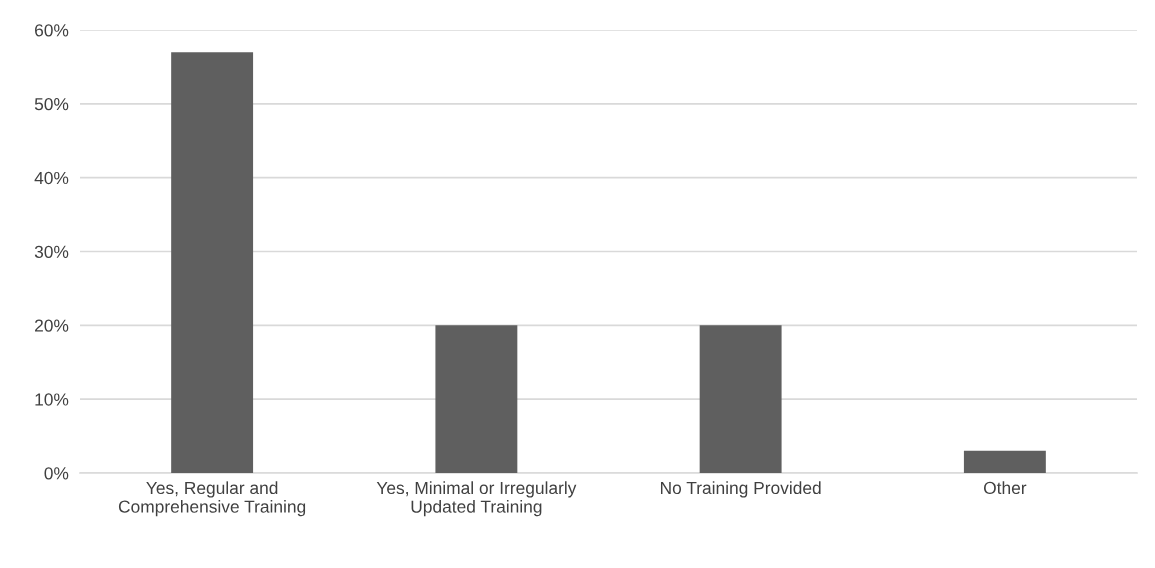 The width and height of the screenshot is (1155, 568). What do you see at coordinates (51, 251) in the screenshot?
I see `y-tick-label: 30%` at bounding box center [51, 251].